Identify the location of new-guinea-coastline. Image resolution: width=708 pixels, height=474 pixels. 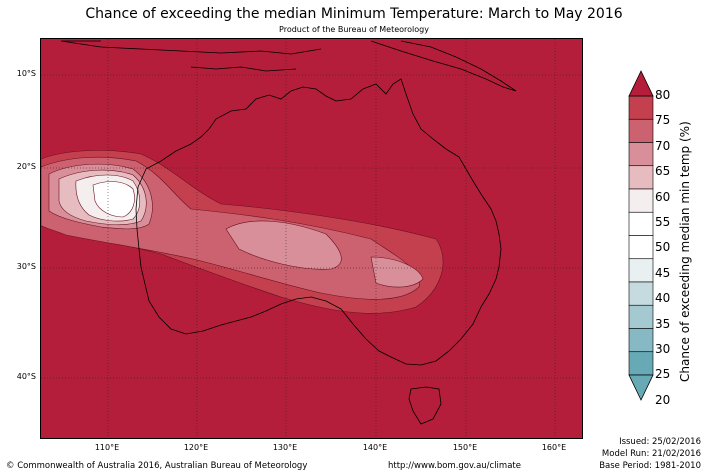
(443, 66).